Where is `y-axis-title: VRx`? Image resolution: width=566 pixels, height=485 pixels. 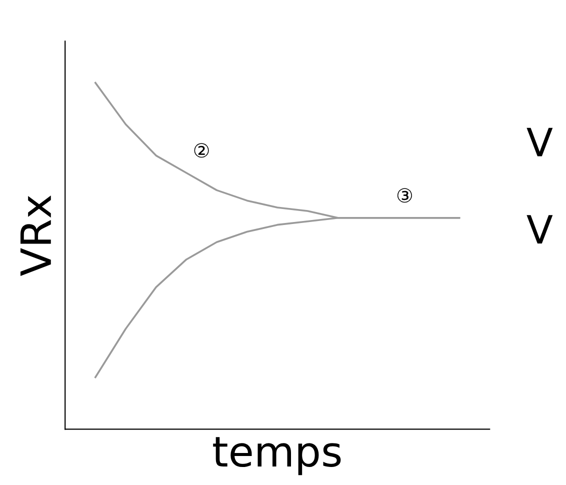 y-axis-title: VRx is located at coordinates (35, 236).